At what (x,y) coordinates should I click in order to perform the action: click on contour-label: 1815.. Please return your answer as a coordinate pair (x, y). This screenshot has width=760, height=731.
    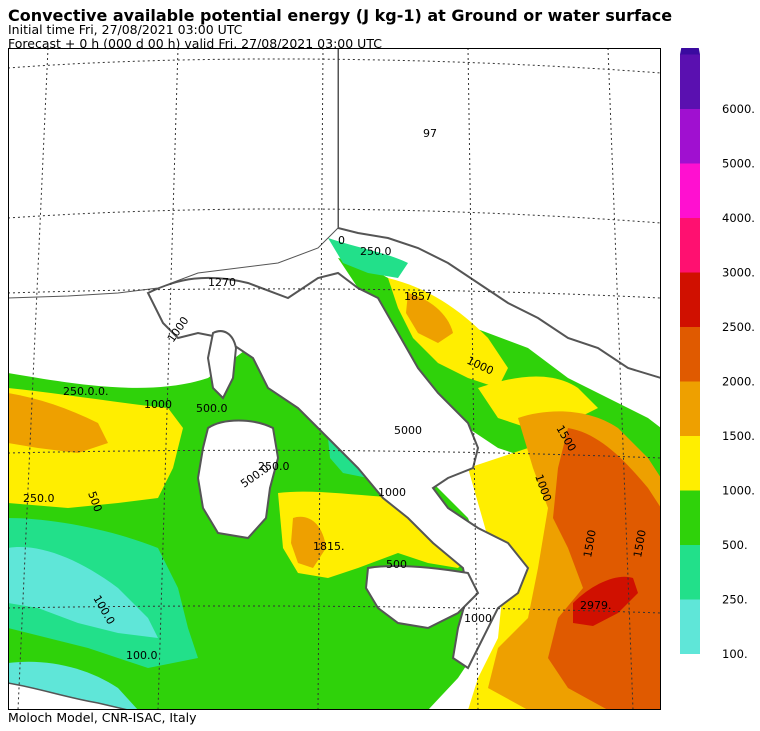
    Looking at the image, I should click on (329, 546).